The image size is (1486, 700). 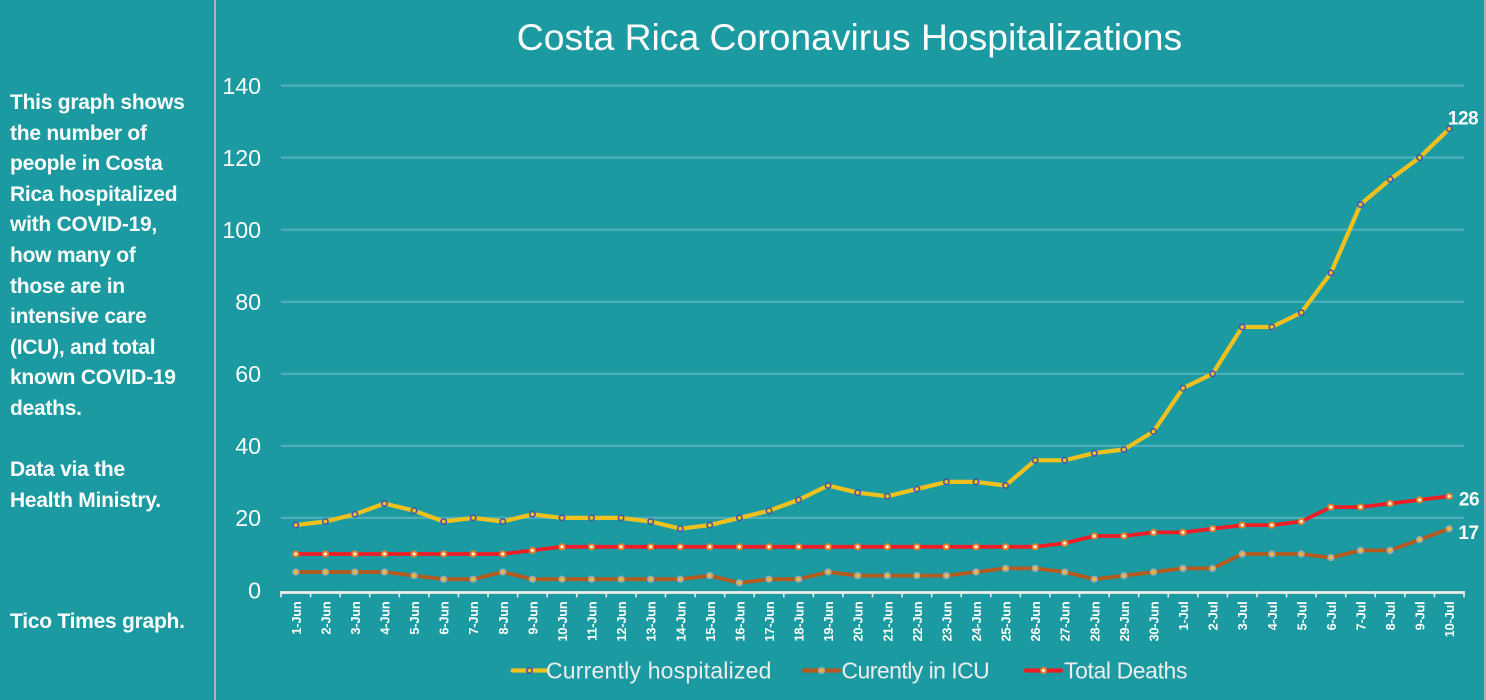 I want to click on svg-text: 29-Jun, so click(x=1124, y=621).